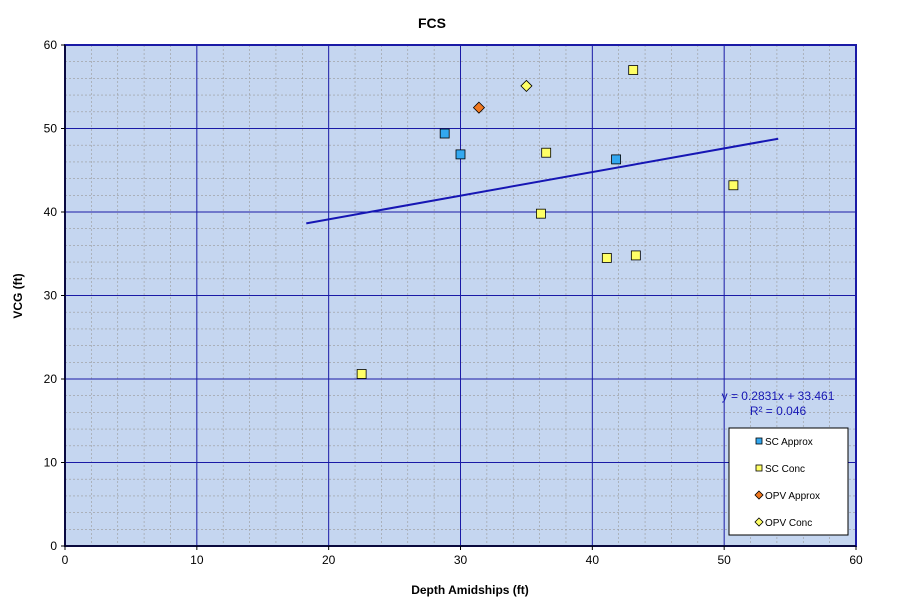  I want to click on x-tick-label: 30, so click(461, 560).